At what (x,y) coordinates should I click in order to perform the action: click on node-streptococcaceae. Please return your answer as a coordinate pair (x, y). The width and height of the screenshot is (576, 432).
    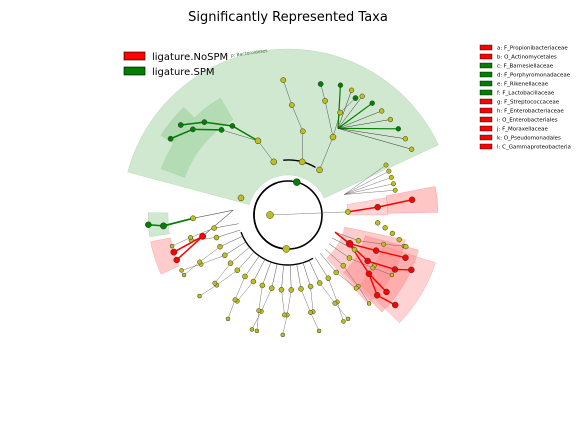
    Looking at the image, I should click on (203, 236).